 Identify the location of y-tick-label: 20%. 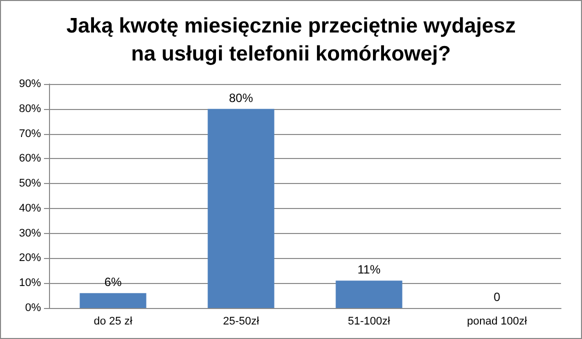
(30, 258).